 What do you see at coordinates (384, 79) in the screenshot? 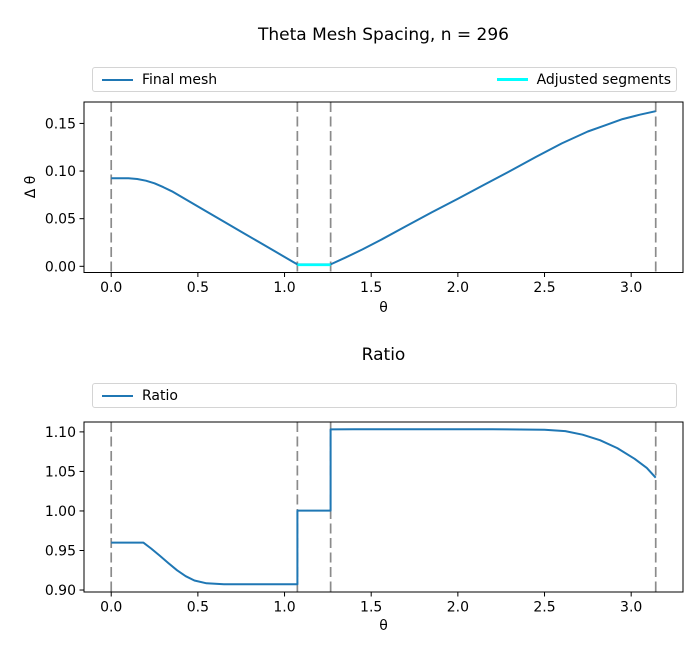
I see `top-legend: Final mesh Adjusted segments` at bounding box center [384, 79].